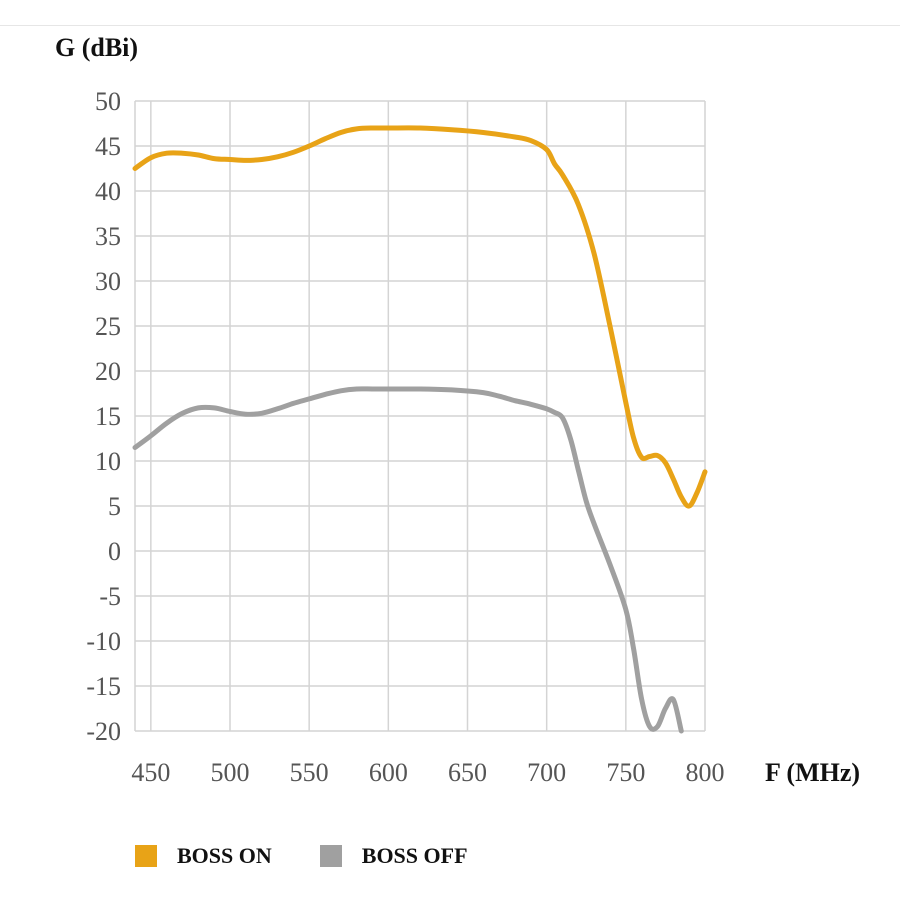 The height and width of the screenshot is (900, 900). What do you see at coordinates (103, 641) in the screenshot?
I see `y-tick-label: -10` at bounding box center [103, 641].